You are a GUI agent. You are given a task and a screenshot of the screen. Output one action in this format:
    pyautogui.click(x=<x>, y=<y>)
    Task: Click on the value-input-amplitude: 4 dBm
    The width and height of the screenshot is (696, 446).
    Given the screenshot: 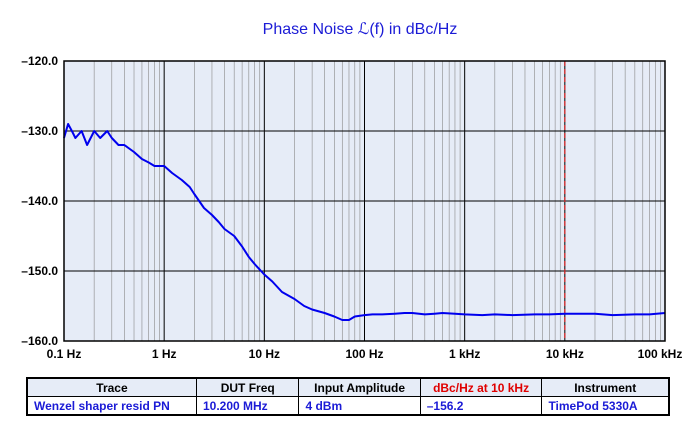 What is the action you would take?
    pyautogui.click(x=359, y=406)
    